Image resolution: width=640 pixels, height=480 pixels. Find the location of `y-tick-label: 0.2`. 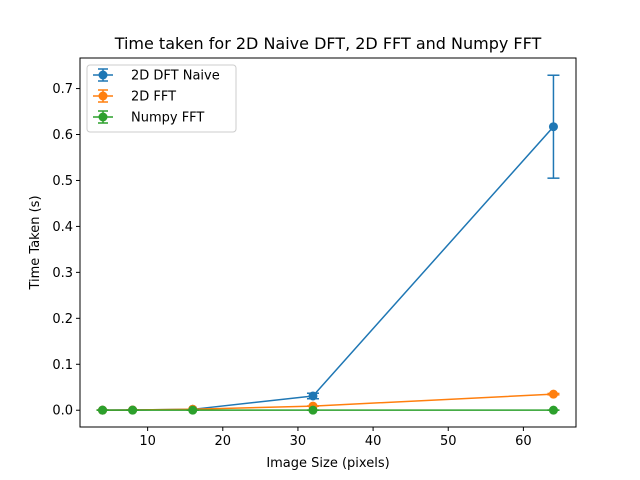

y-tick-label: 0.2 is located at coordinates (62, 319).